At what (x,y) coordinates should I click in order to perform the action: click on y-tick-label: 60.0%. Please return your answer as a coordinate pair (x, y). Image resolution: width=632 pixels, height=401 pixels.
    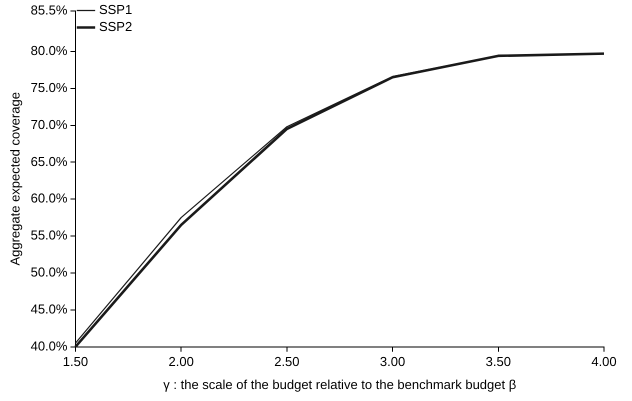
    Looking at the image, I should click on (49, 198).